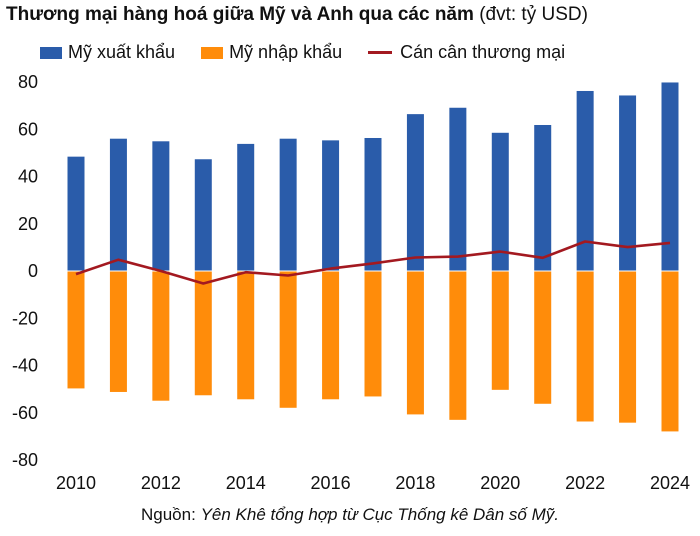  I want to click on x-tick-label: 2014, so click(246, 483).